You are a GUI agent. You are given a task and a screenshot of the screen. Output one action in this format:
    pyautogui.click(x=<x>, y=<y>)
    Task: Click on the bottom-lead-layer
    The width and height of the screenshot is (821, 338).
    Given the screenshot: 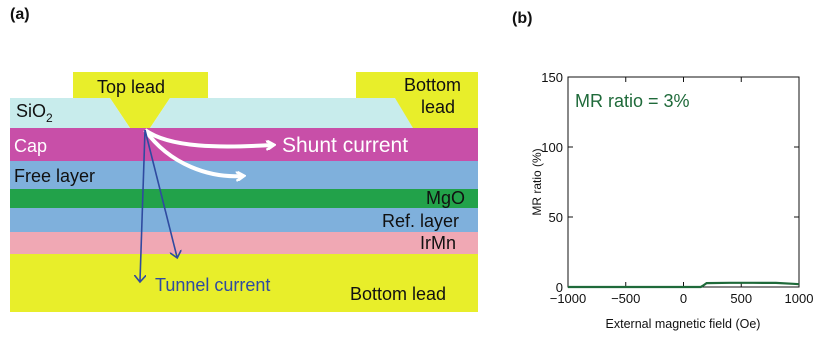 What is the action you would take?
    pyautogui.click(x=244, y=283)
    